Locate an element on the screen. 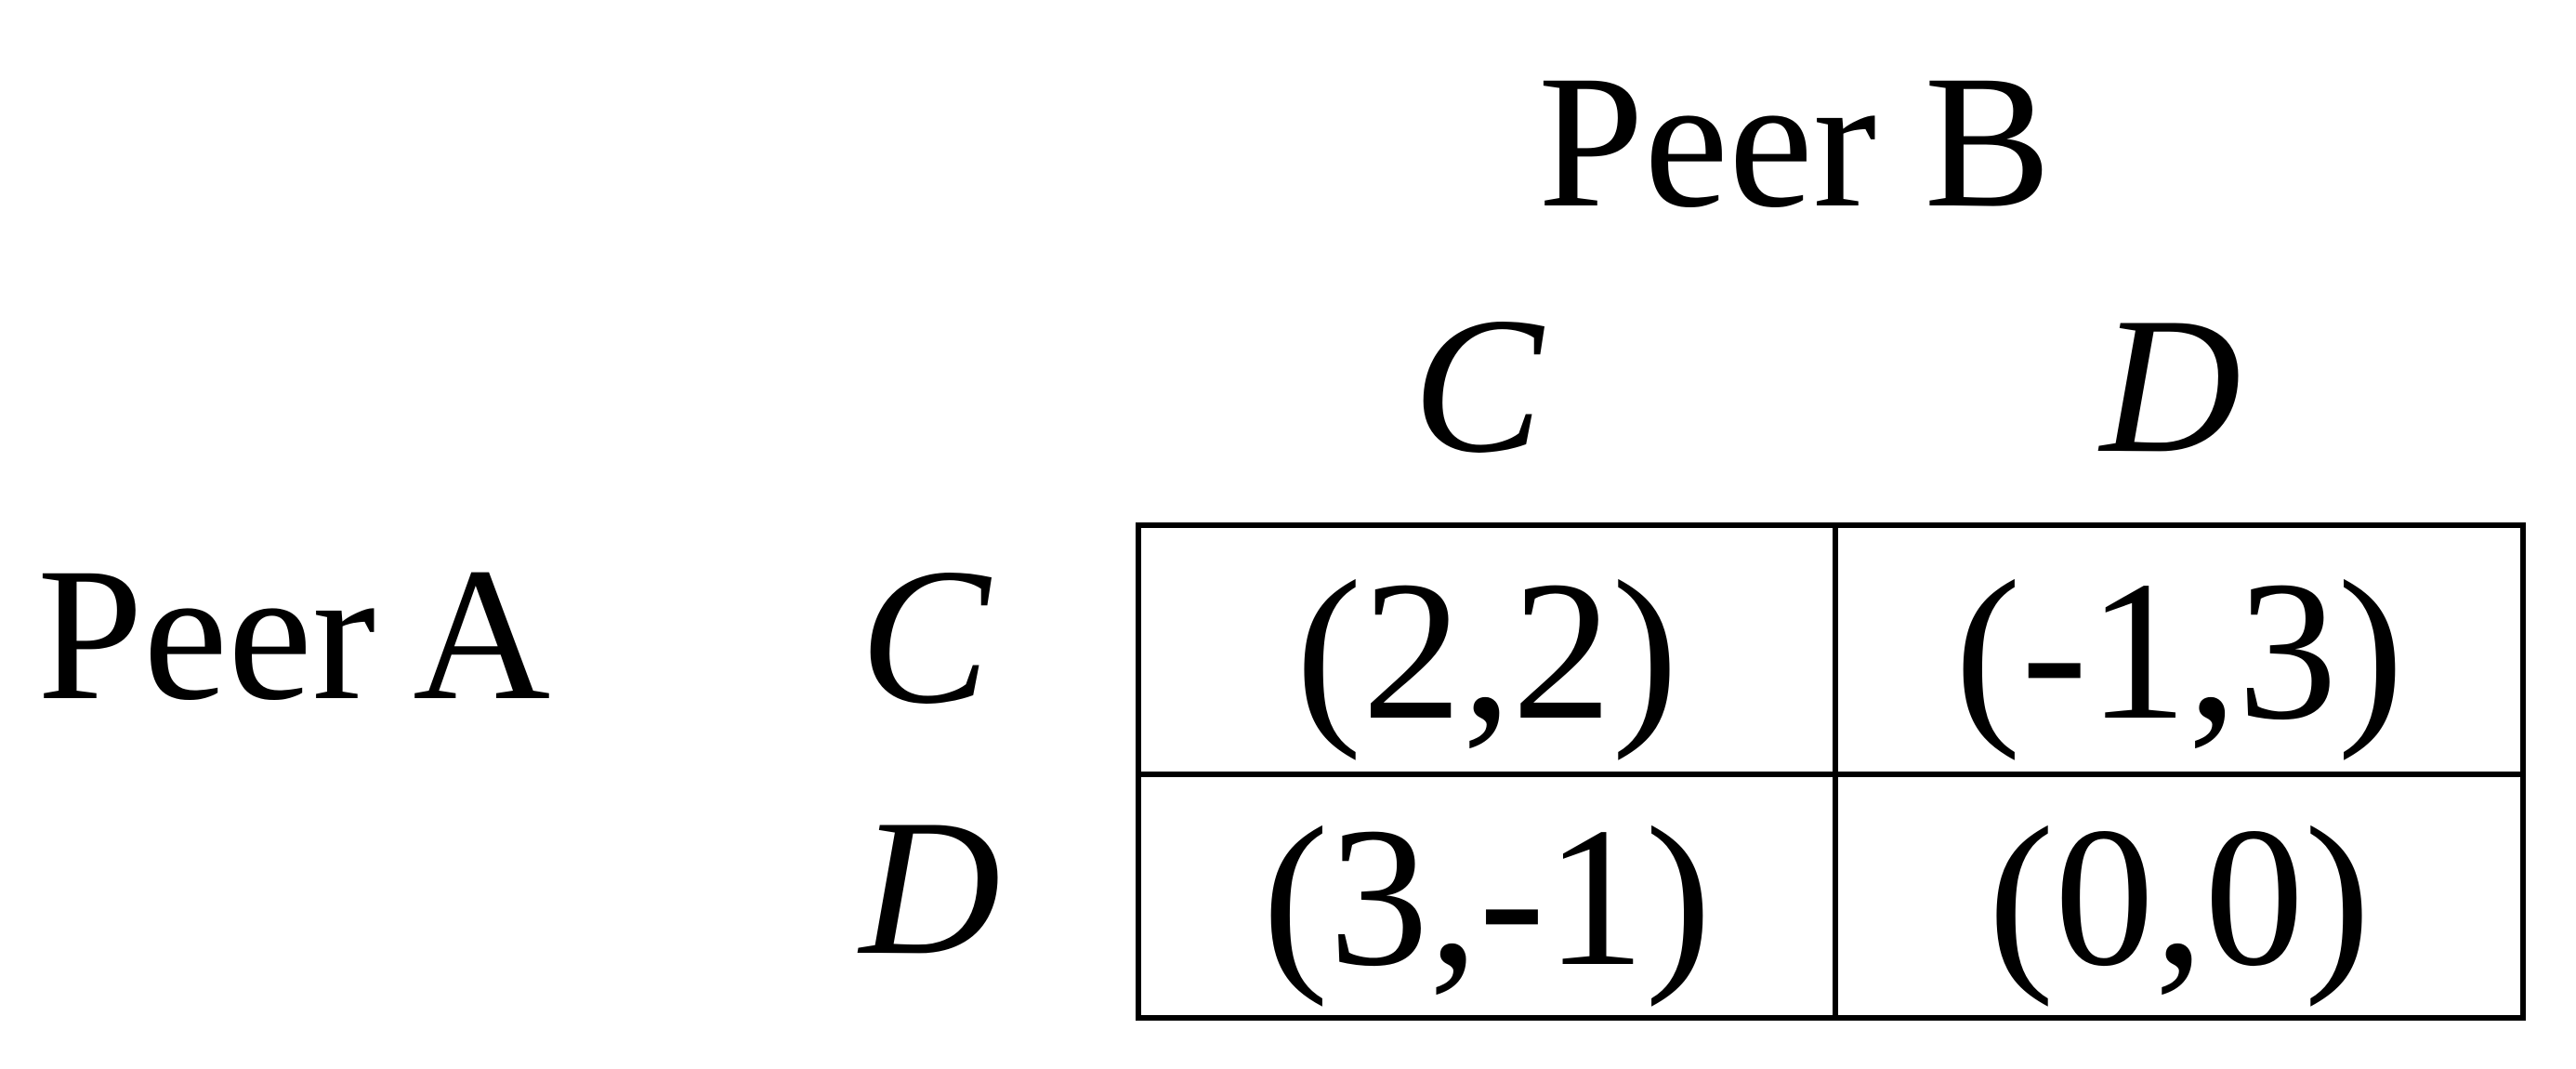 This screenshot has width=2576, height=1069. column-player-label: Peer B is located at coordinates (1795, 142).